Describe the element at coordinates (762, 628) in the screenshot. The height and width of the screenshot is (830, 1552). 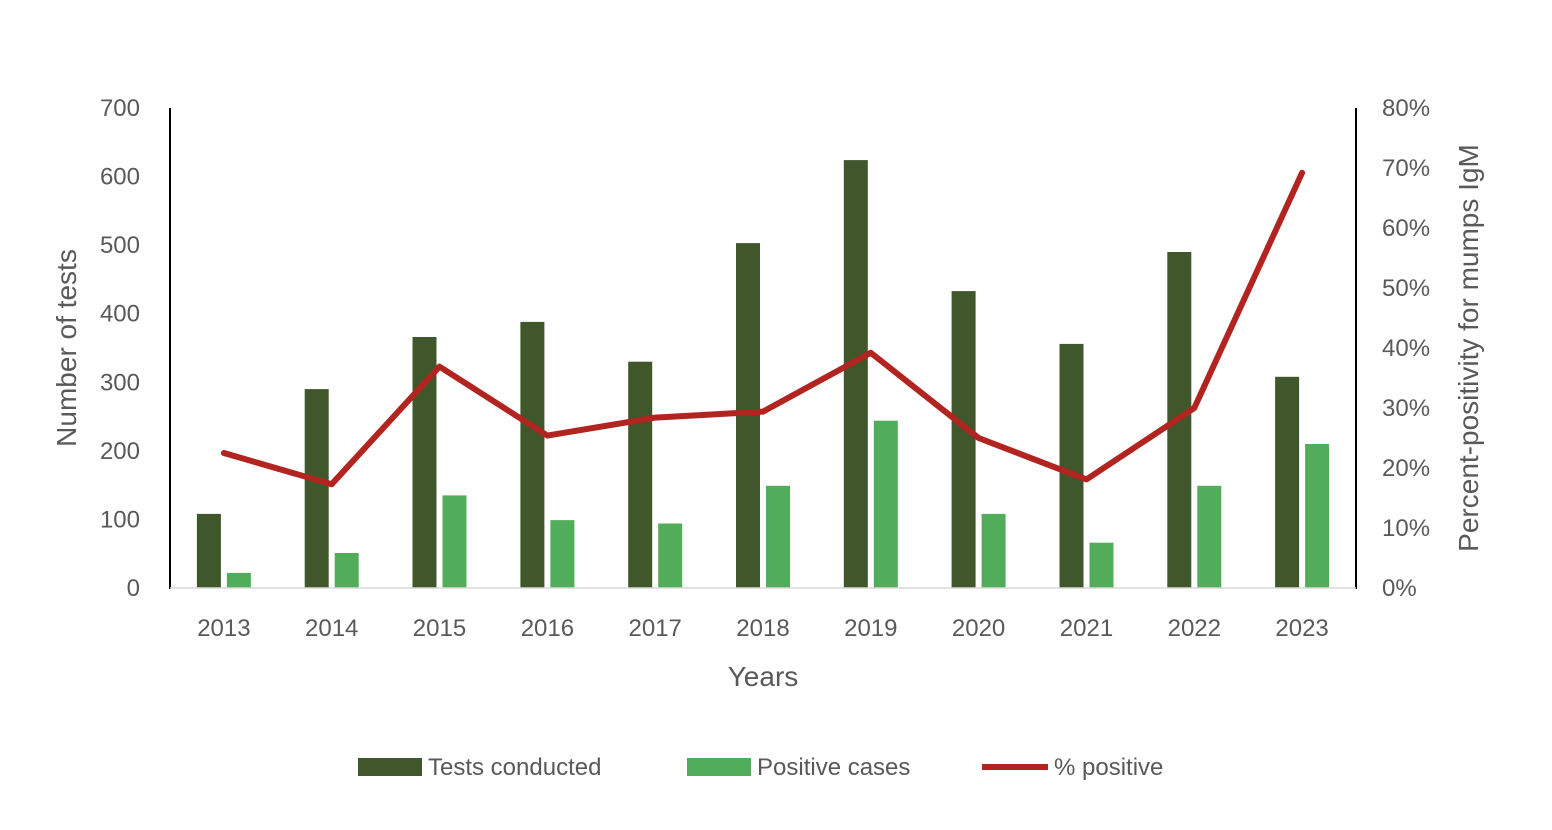
I see `x-tick-label: 2018` at that location.